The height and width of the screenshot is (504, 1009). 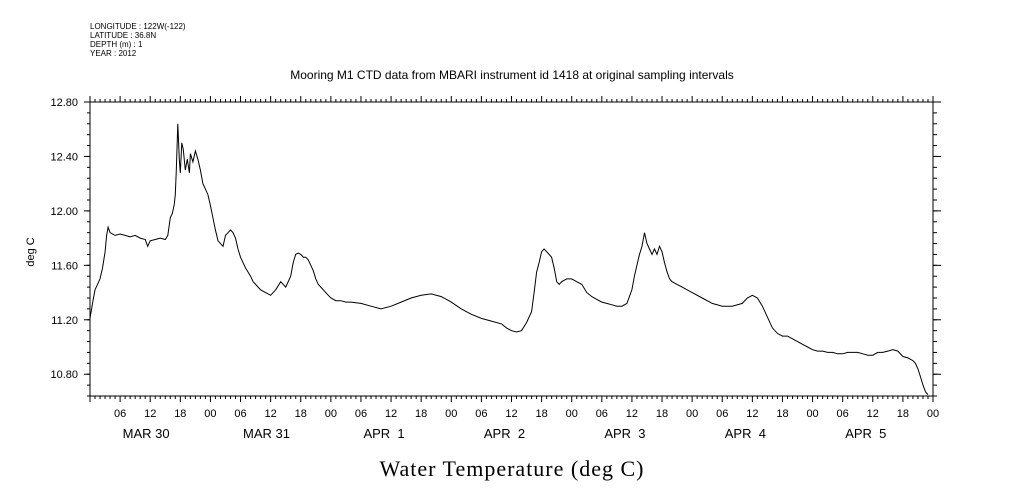 What do you see at coordinates (31, 251) in the screenshot?
I see `y-axis-label: deg C` at bounding box center [31, 251].